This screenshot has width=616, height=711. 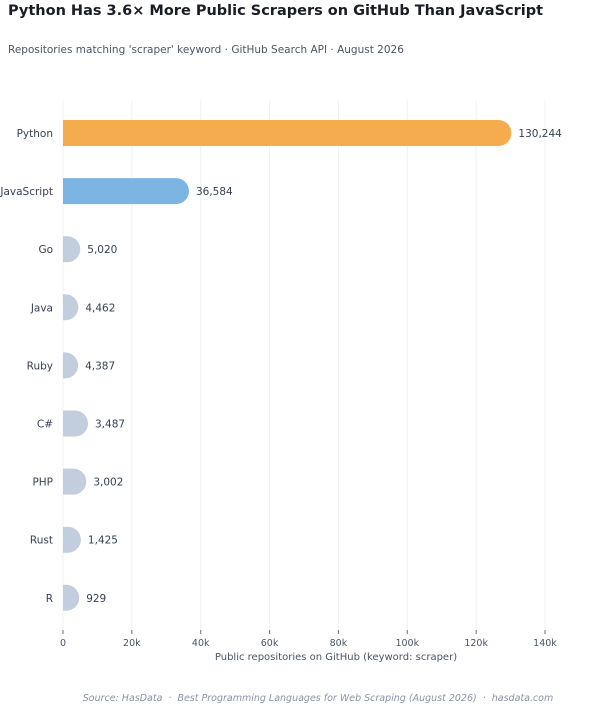 I want to click on bar-python, so click(x=287, y=133).